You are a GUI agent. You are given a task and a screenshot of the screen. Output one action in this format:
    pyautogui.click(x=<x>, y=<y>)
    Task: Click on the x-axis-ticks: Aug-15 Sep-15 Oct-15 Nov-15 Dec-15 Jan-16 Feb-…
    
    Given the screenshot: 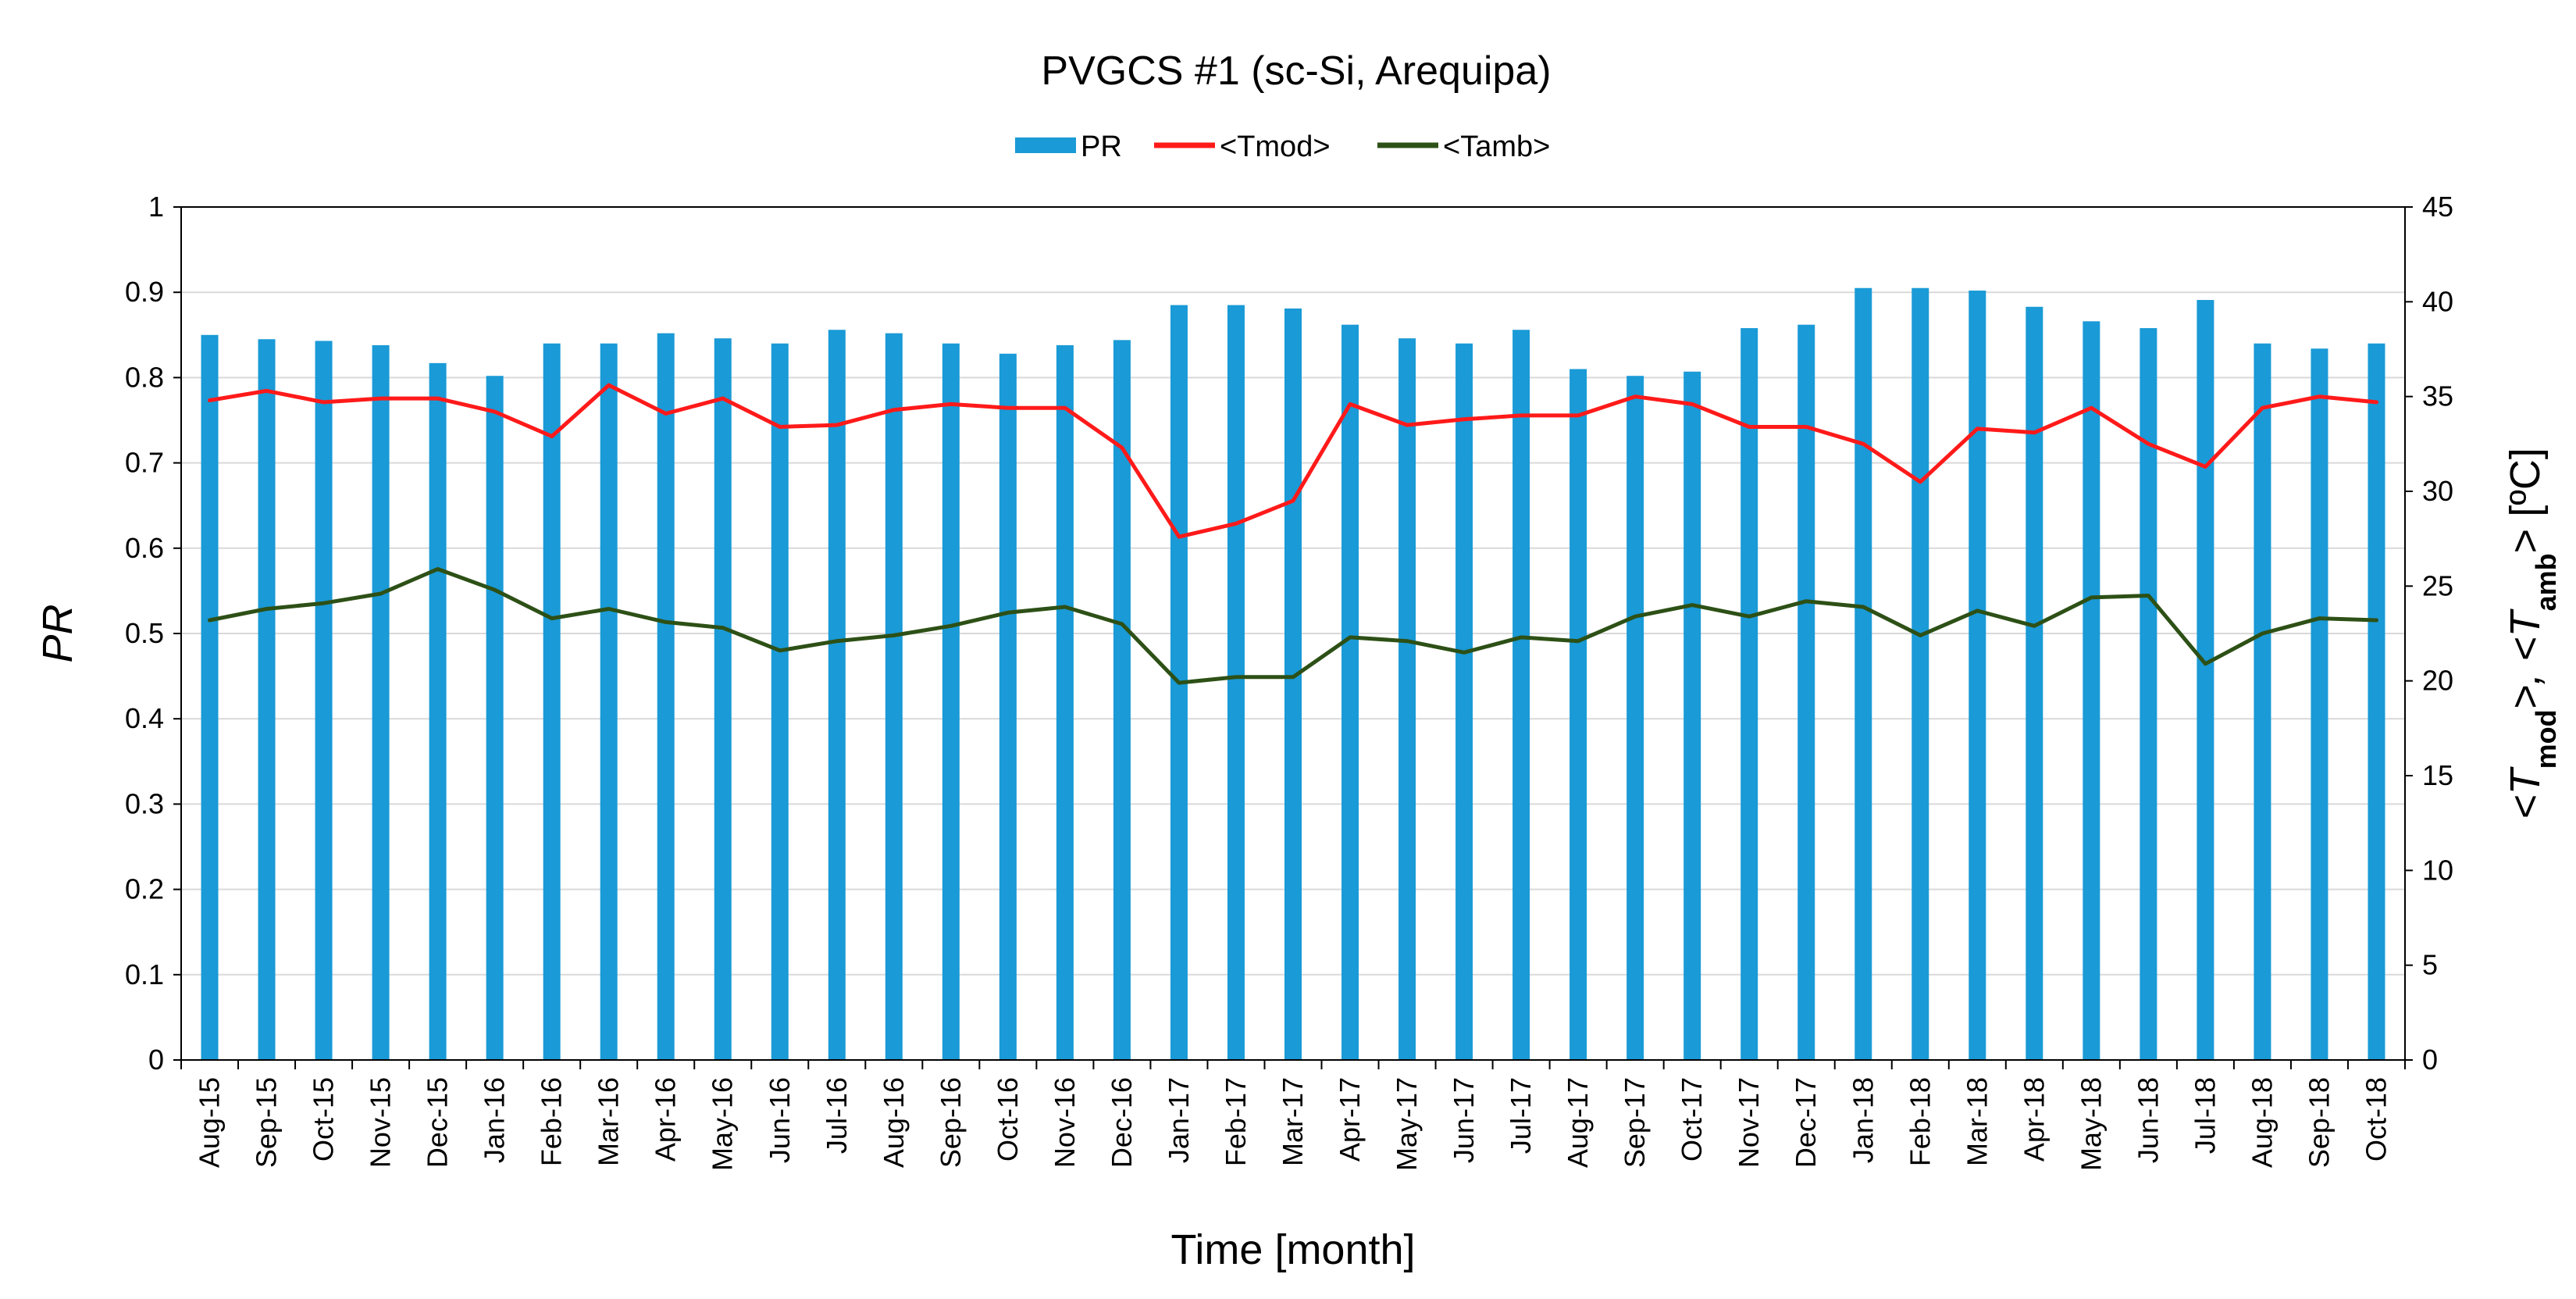 What is the action you would take?
    pyautogui.click(x=1293, y=1115)
    